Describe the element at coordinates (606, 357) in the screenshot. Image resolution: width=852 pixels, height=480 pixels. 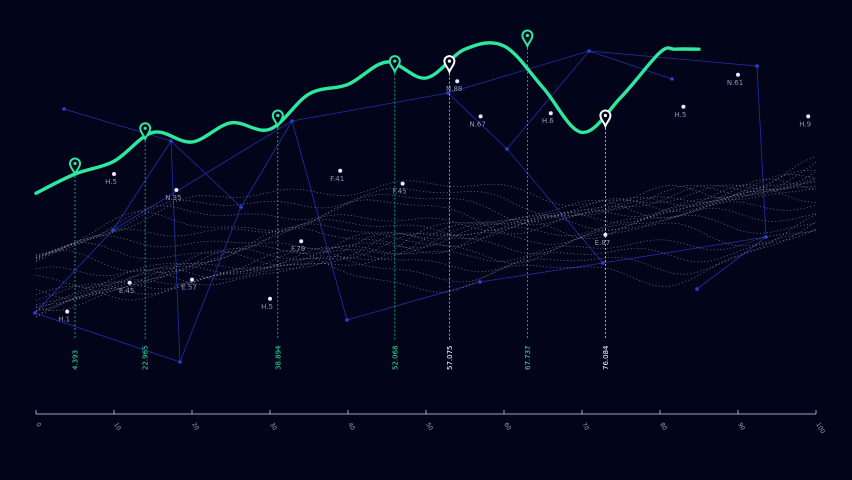
I see `marker-value-label: 76.084` at that location.